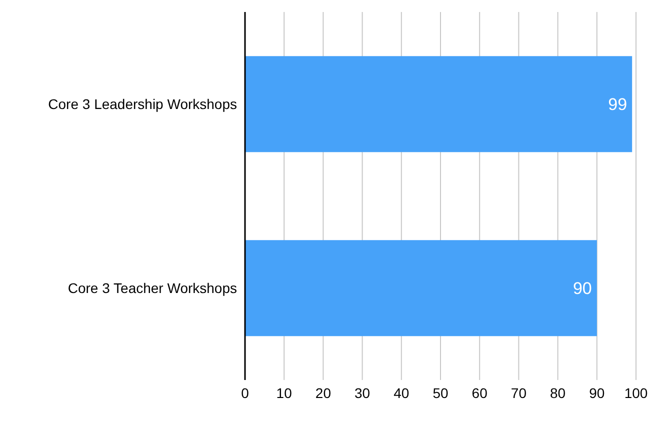 This screenshot has height=428, width=651. I want to click on y-tick-label: Core 3 Teacher Workshops, so click(152, 288).